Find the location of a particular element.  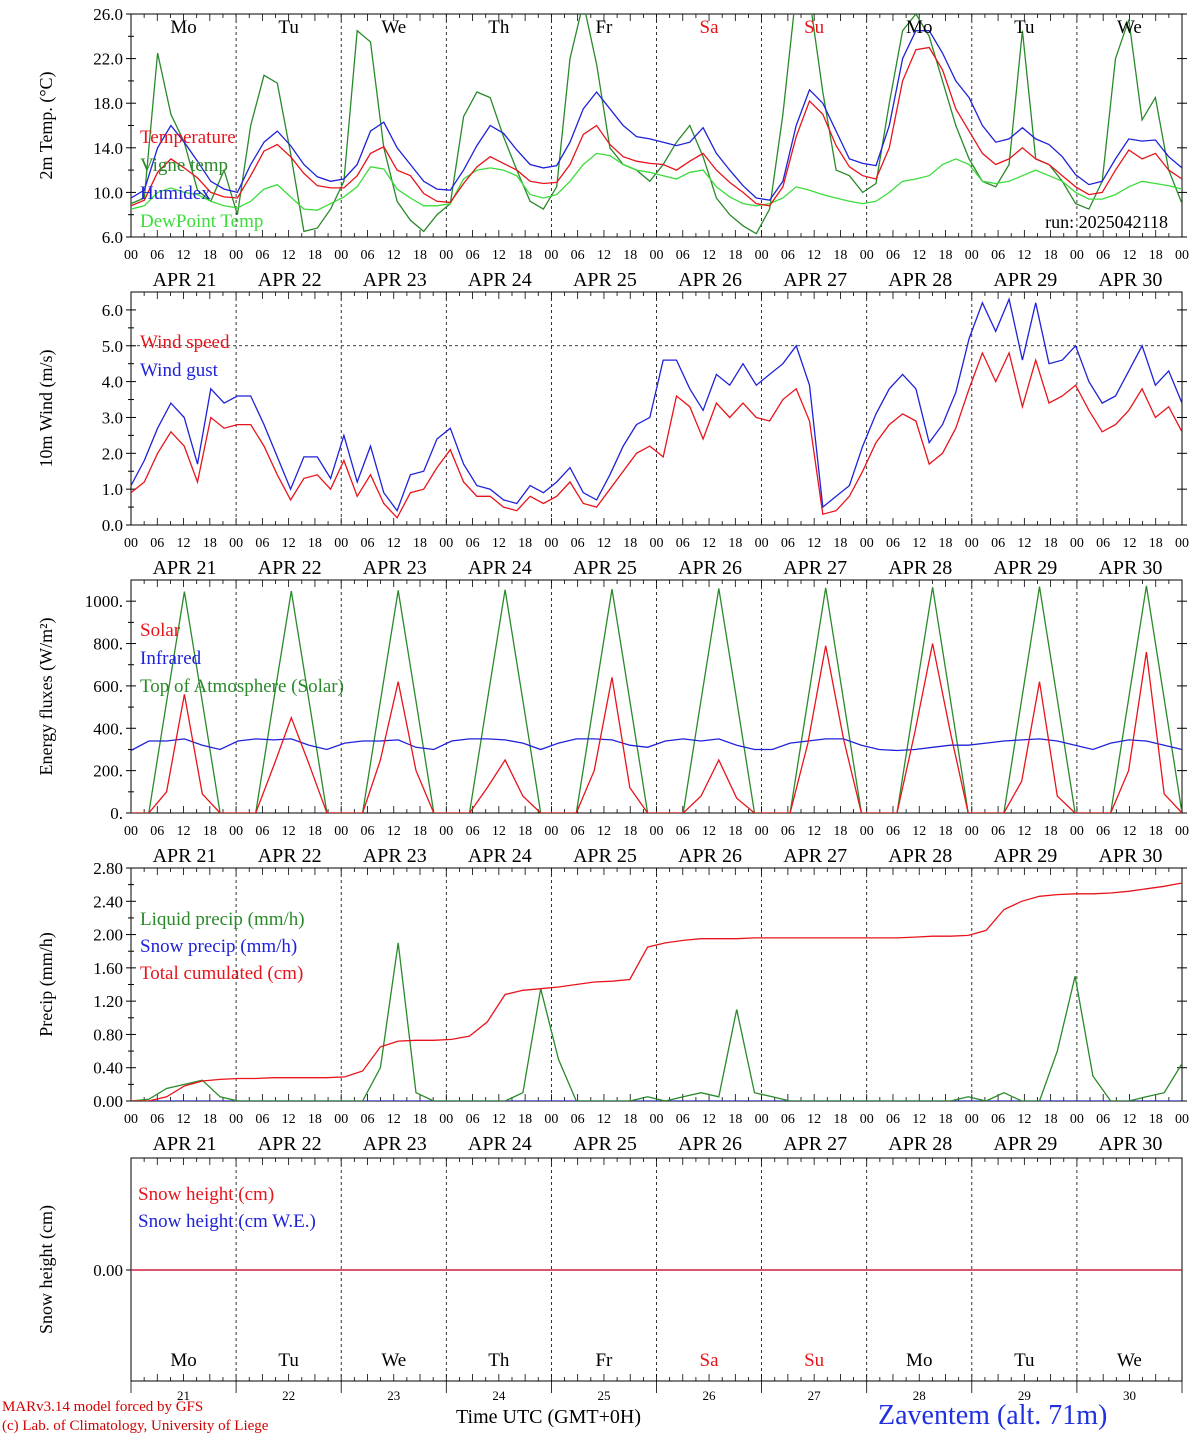

day-number-label: 21 is located at coordinates (183, 1395).